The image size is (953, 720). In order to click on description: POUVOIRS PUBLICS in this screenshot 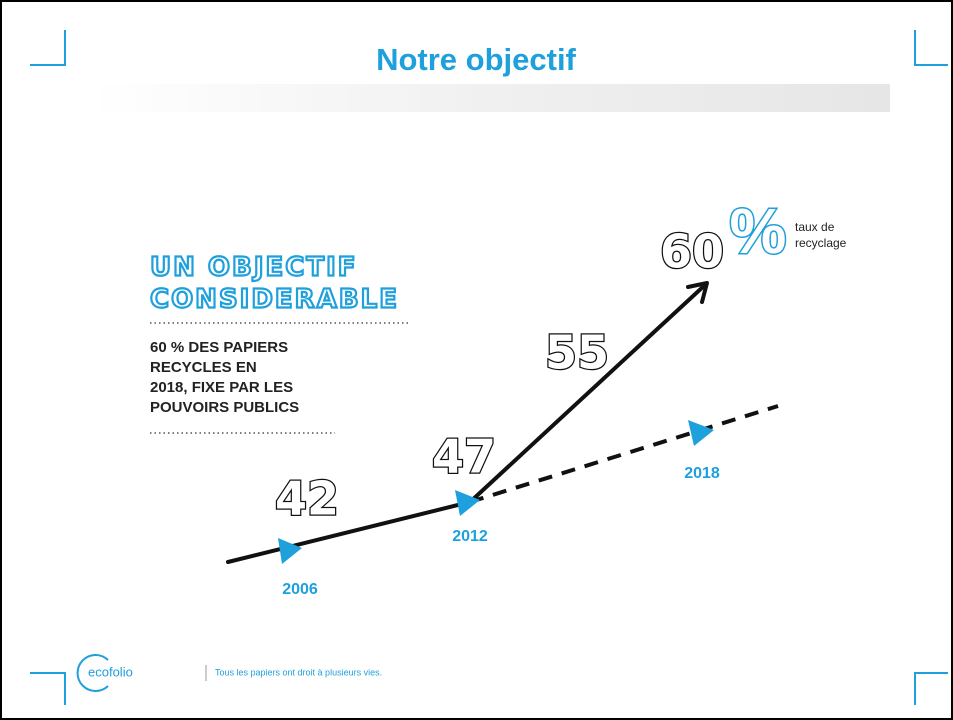, I will do `click(224, 407)`.